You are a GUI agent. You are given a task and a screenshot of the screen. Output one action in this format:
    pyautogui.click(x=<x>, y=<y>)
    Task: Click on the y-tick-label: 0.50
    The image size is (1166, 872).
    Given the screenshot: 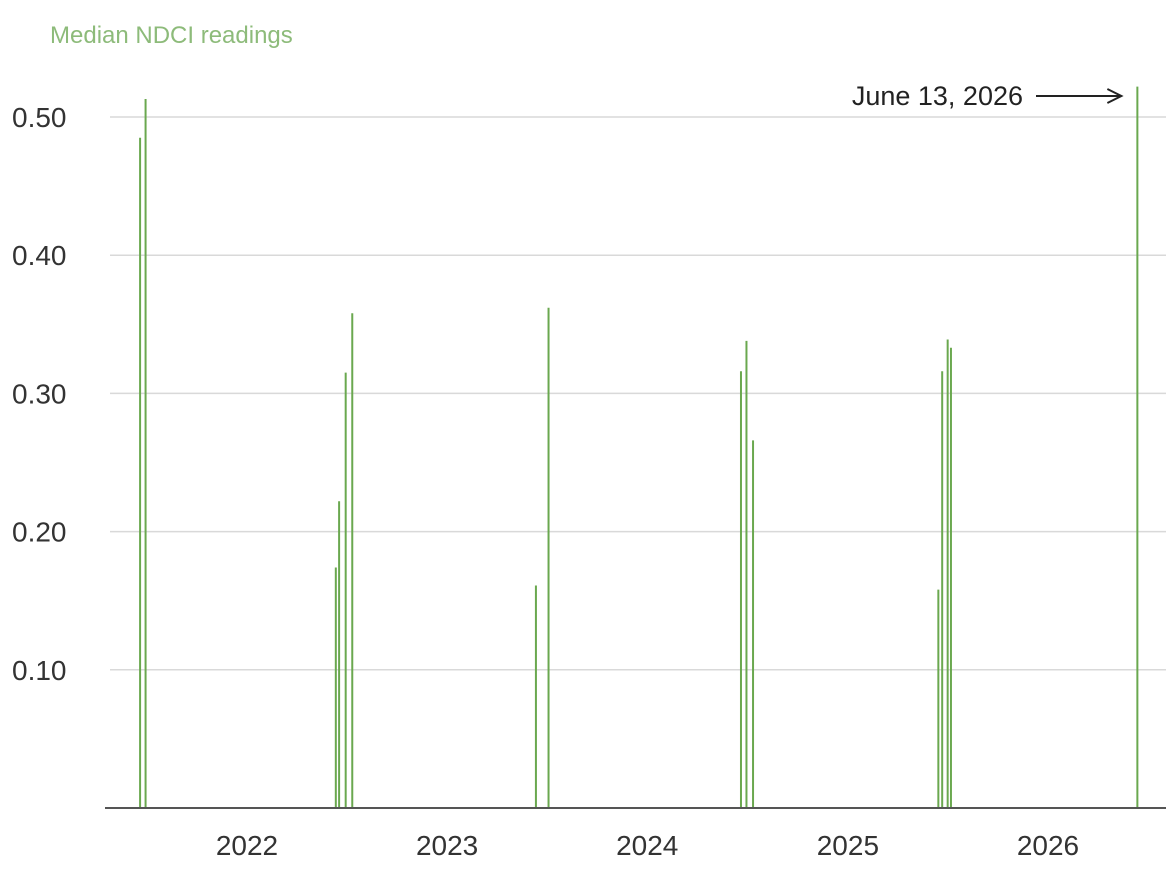 What is the action you would take?
    pyautogui.click(x=39, y=117)
    